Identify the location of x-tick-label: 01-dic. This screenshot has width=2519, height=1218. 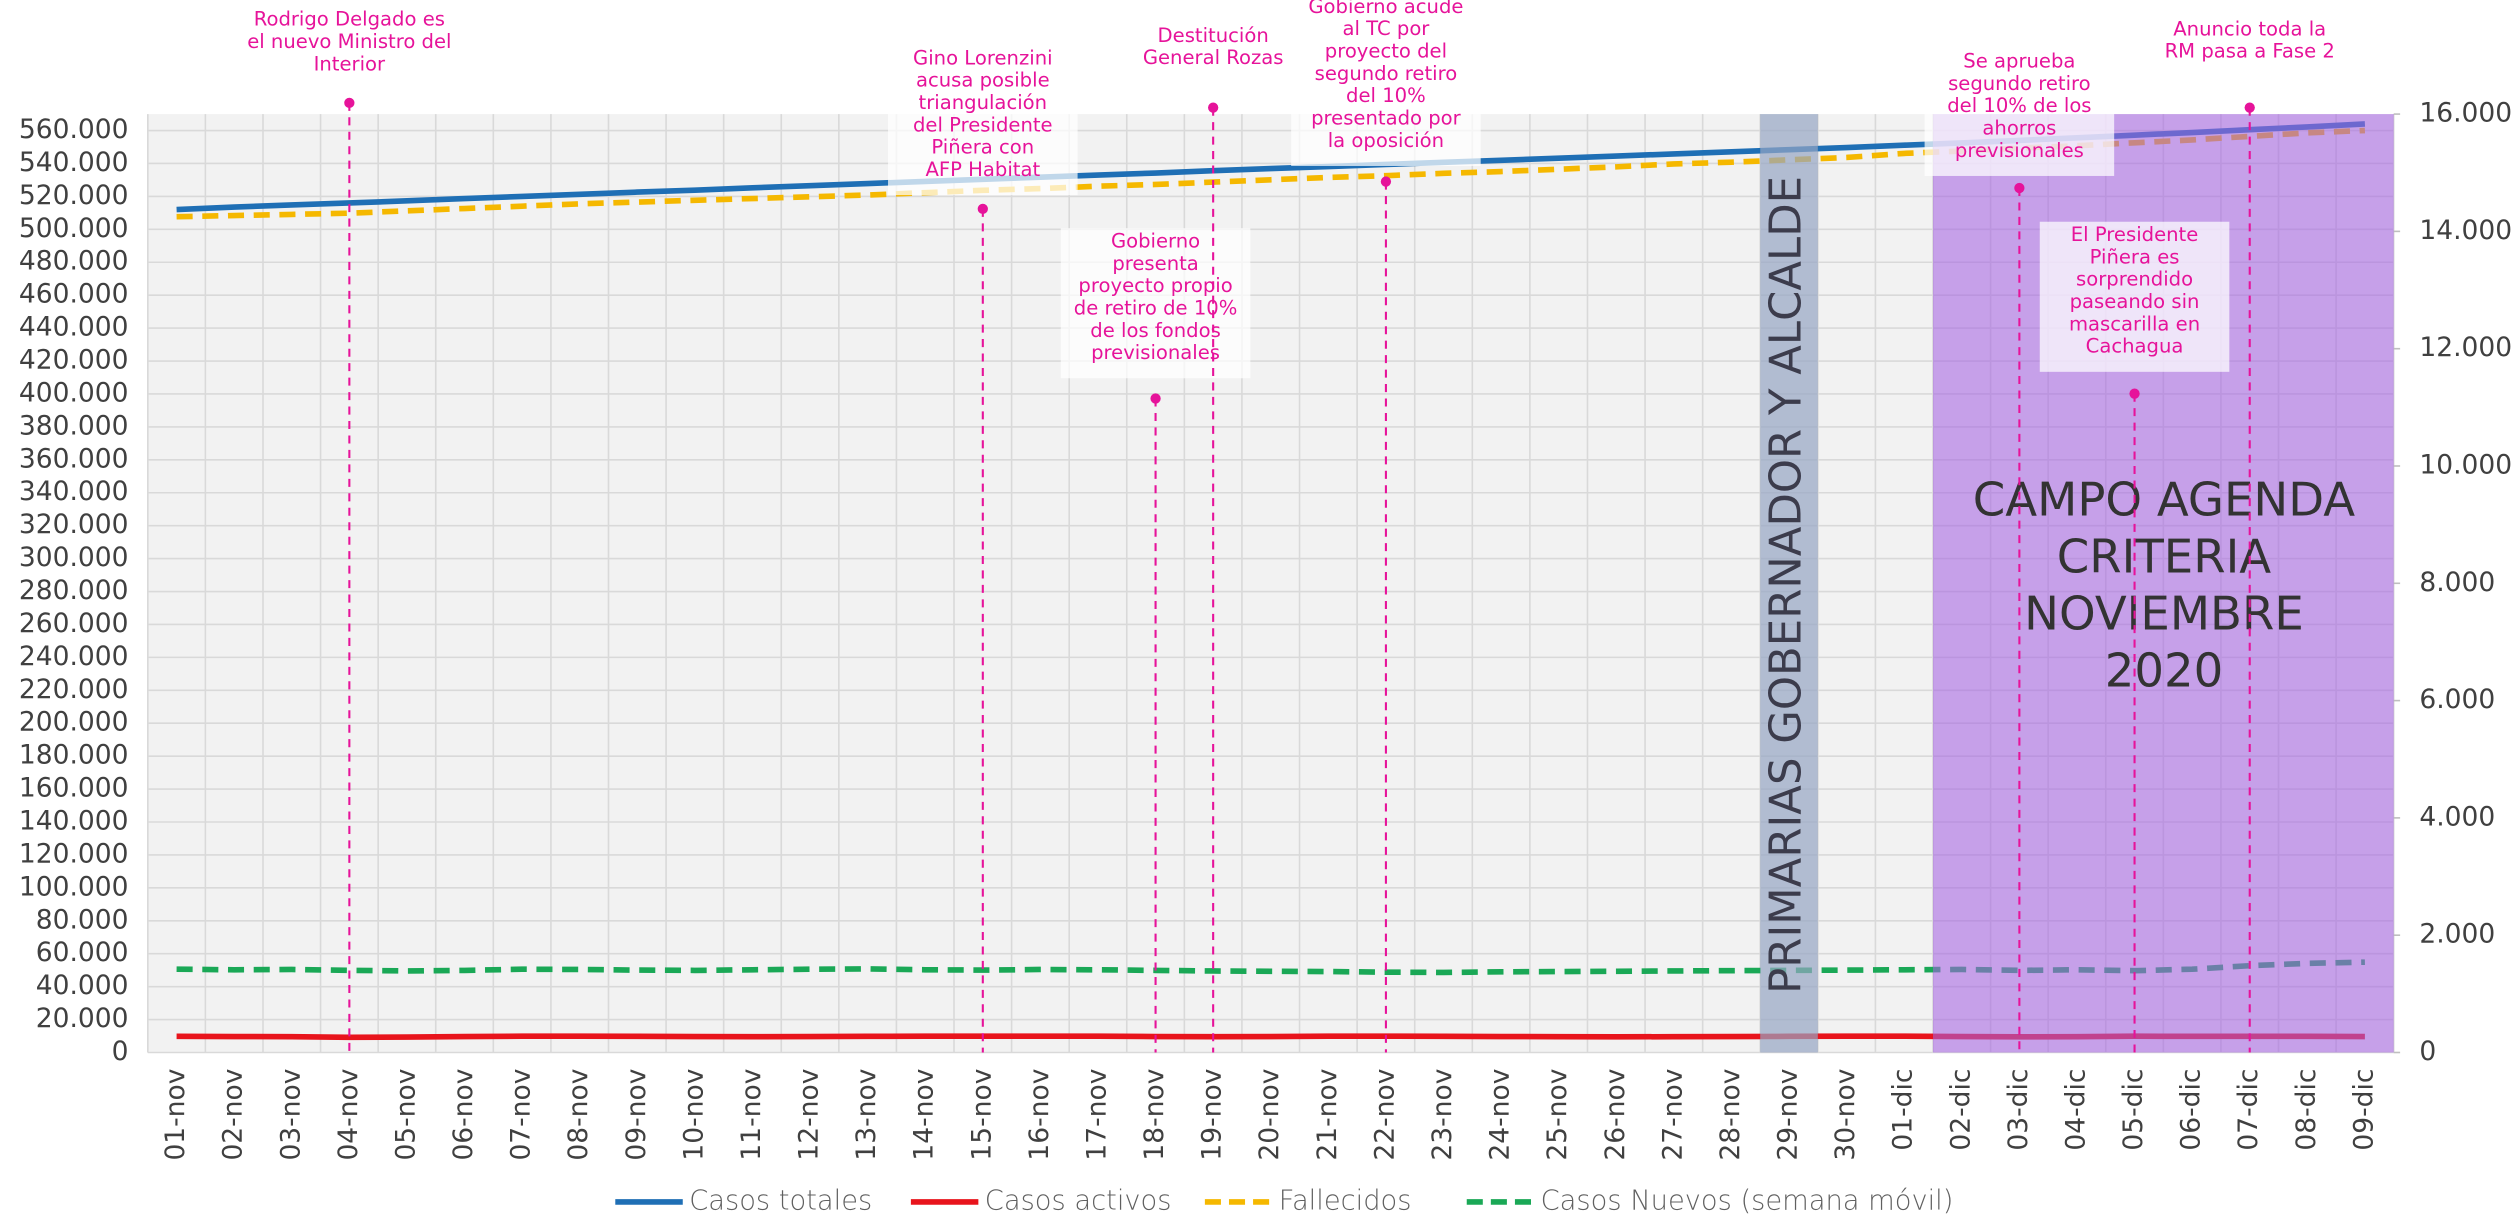
(1903, 1110).